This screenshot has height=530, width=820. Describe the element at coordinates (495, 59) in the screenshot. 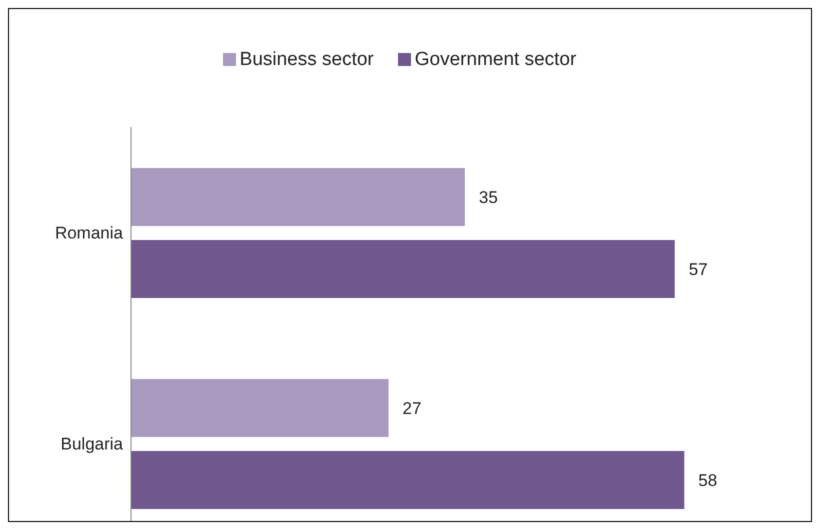

I see `legend-label: Government sector` at that location.